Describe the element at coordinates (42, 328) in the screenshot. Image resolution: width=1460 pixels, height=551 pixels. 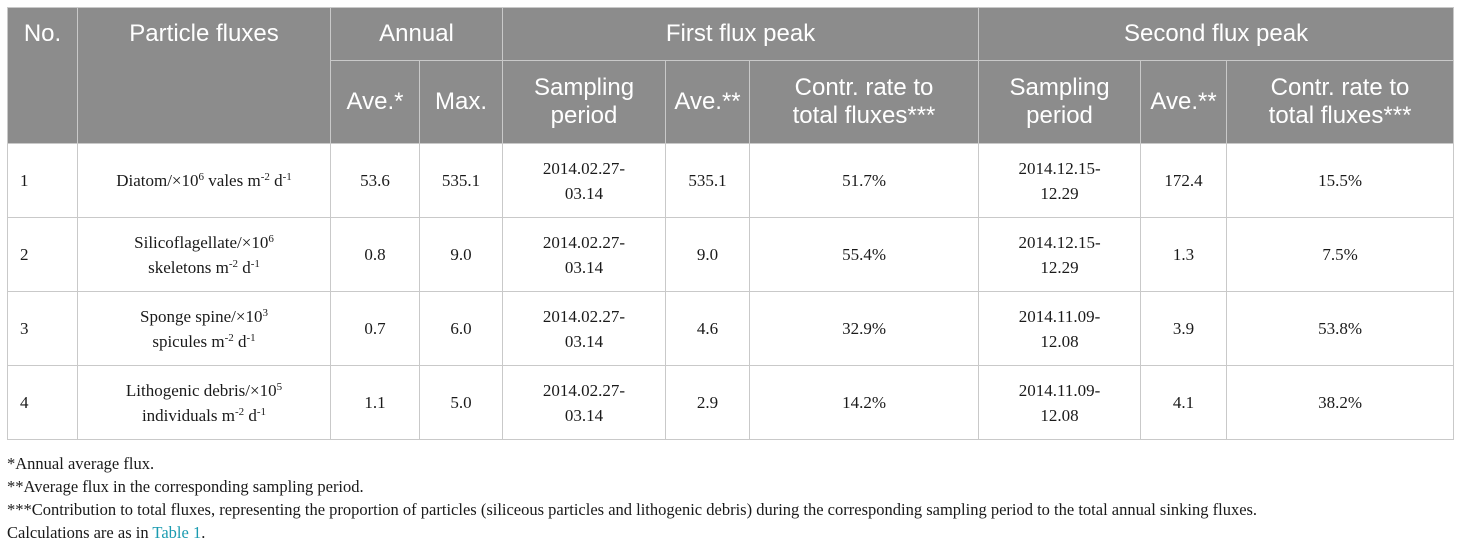
I see `row-number: 3` at that location.